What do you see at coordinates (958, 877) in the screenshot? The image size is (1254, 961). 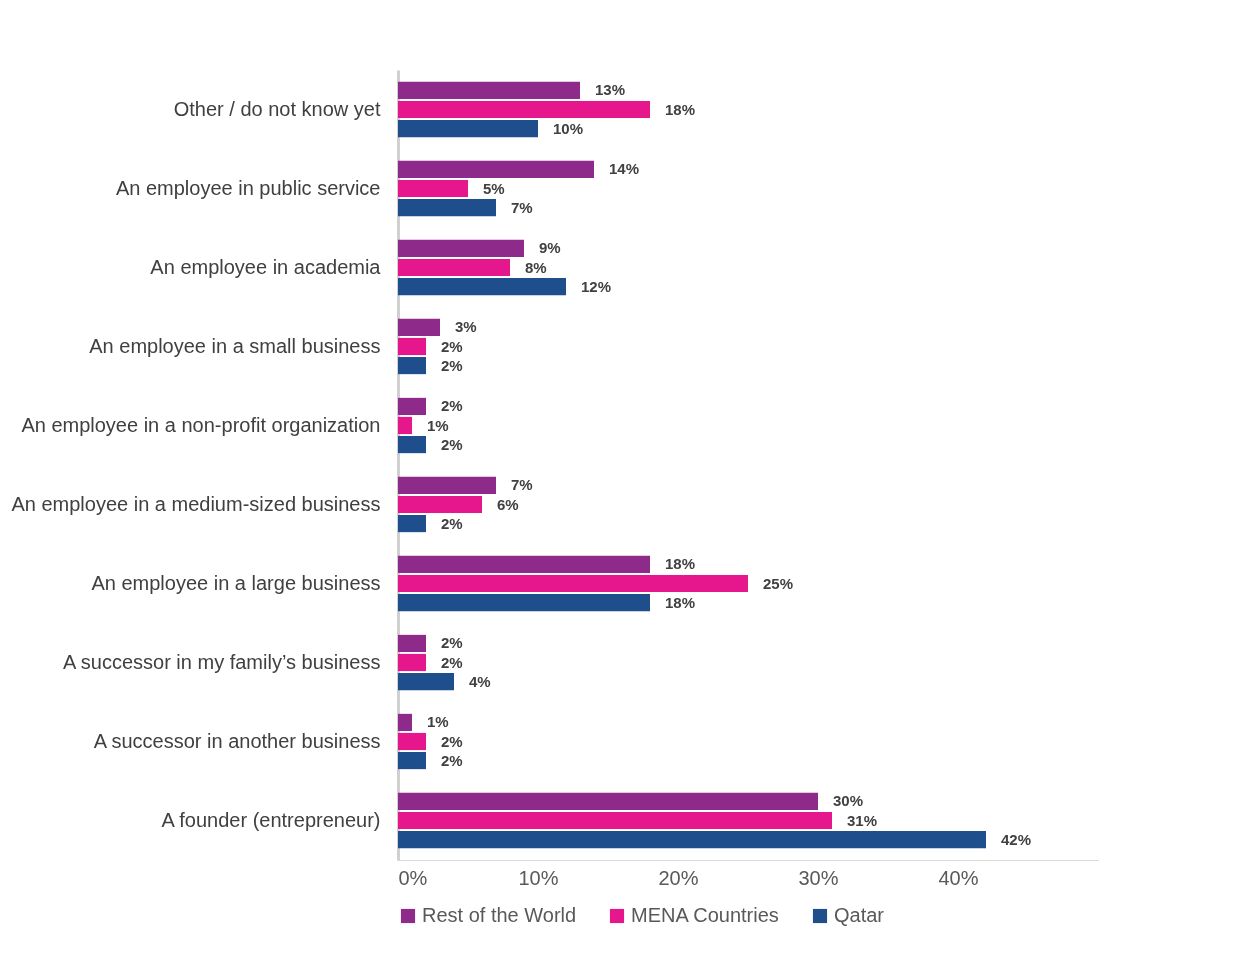 I see `x-tick-label: 40%` at bounding box center [958, 877].